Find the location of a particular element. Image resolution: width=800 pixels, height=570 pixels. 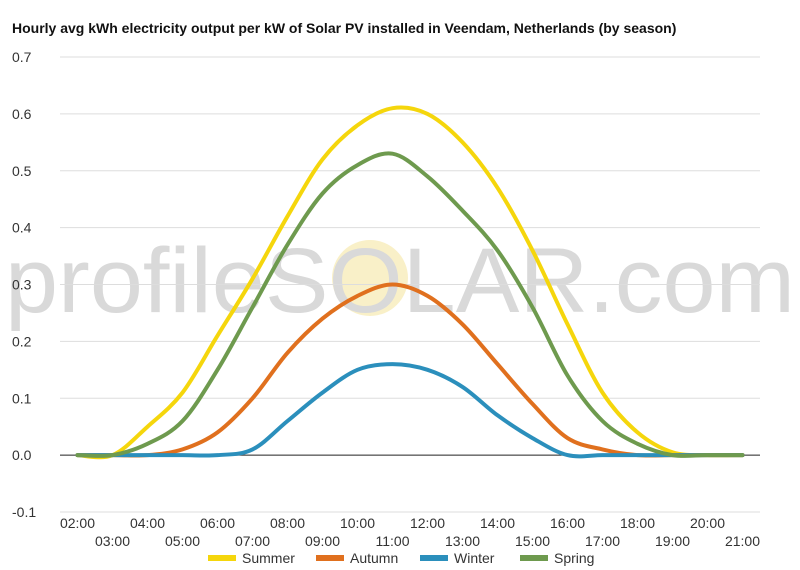

y-tick-label: 0.7 is located at coordinates (22, 57).